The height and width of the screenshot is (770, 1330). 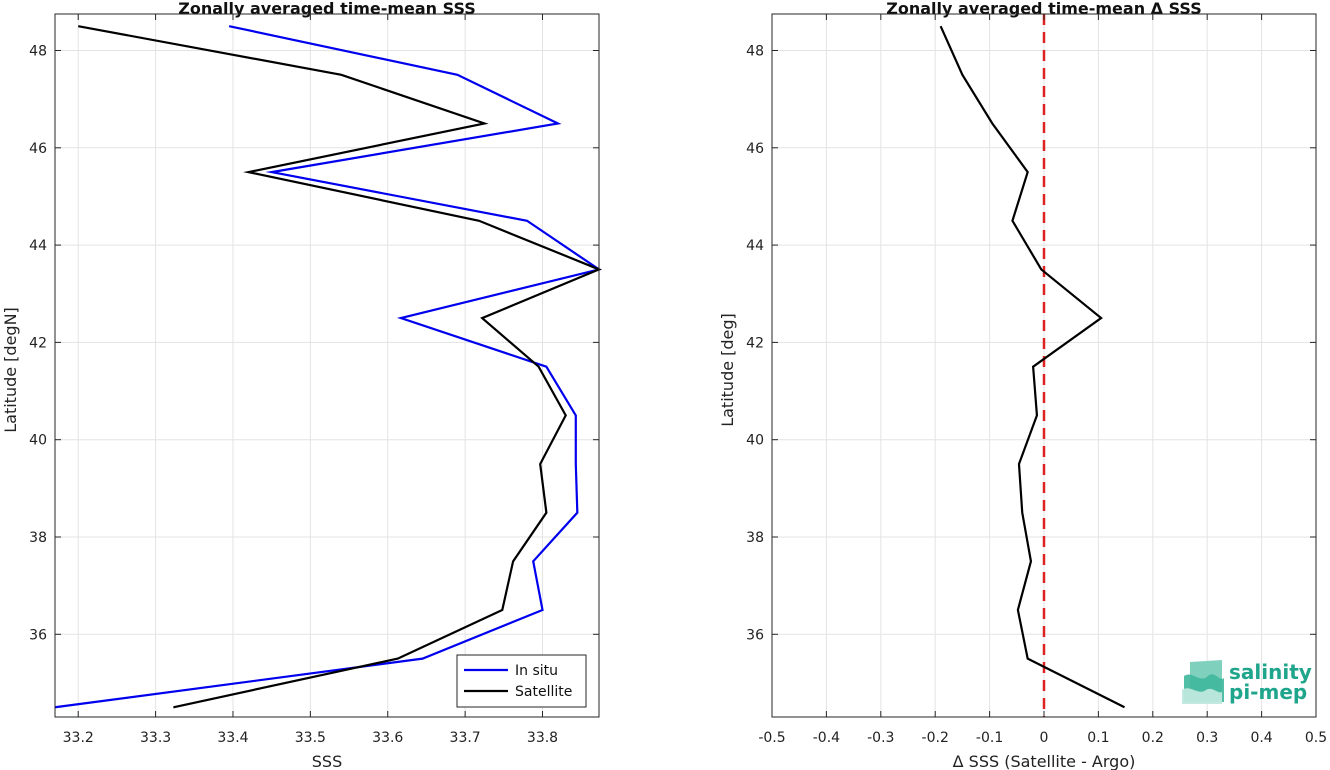 I want to click on sss-y-tick-label: 48, so click(x=38, y=51).